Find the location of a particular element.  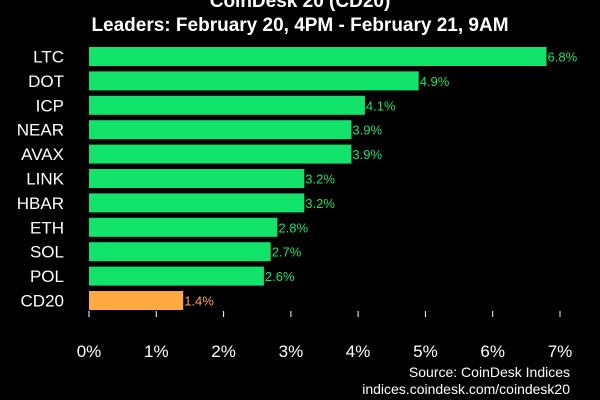

bar-near is located at coordinates (220, 130).